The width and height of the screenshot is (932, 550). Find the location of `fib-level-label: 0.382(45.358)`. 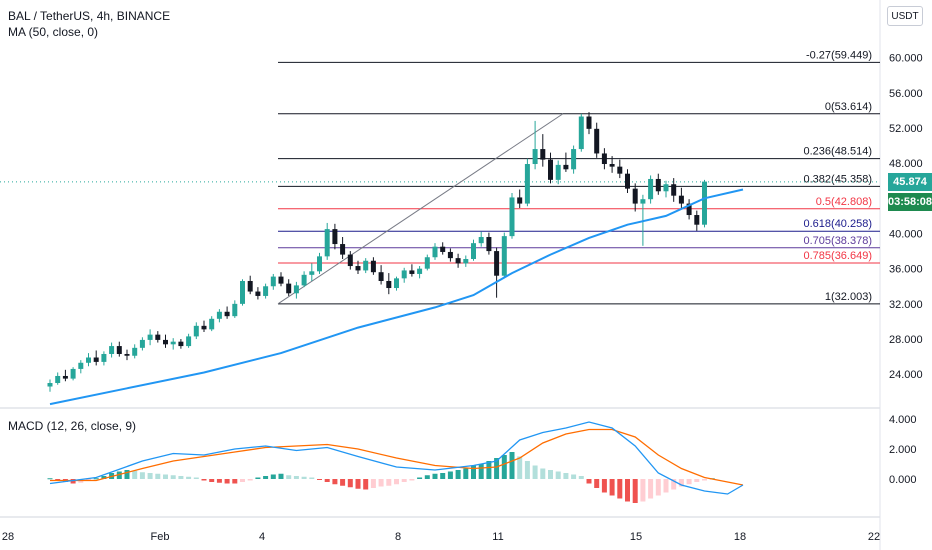

fib-level-label: 0.382(45.358) is located at coordinates (838, 179).